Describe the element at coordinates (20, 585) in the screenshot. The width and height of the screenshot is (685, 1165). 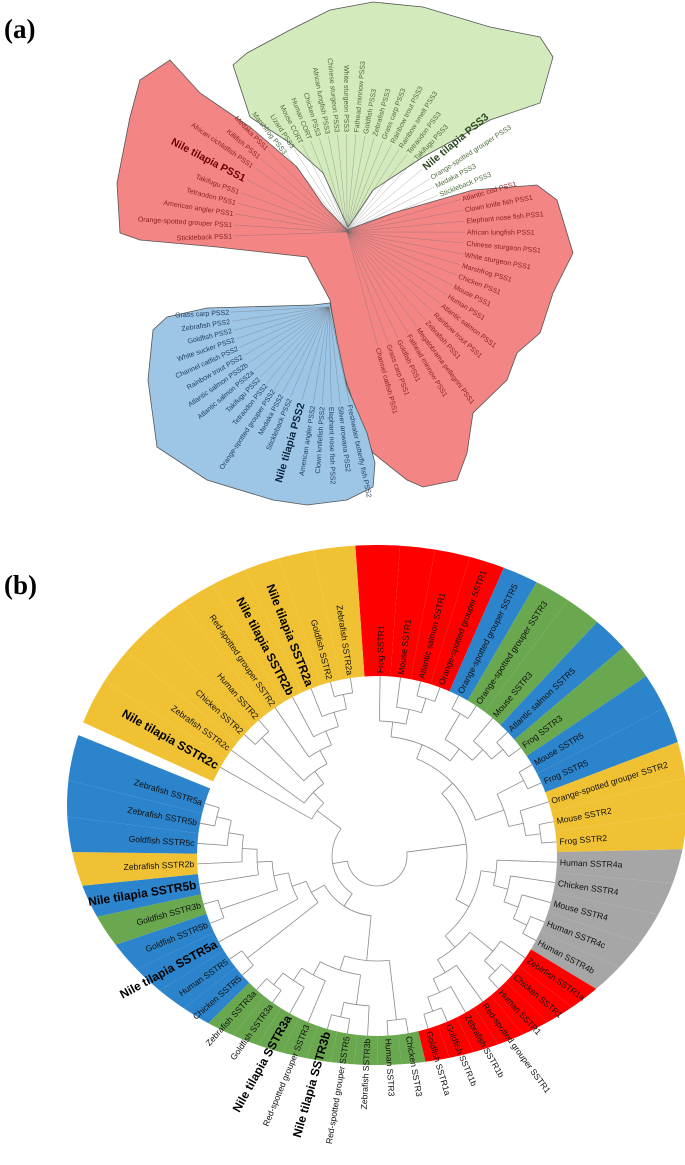
I see `panel-b-label: (b)` at that location.